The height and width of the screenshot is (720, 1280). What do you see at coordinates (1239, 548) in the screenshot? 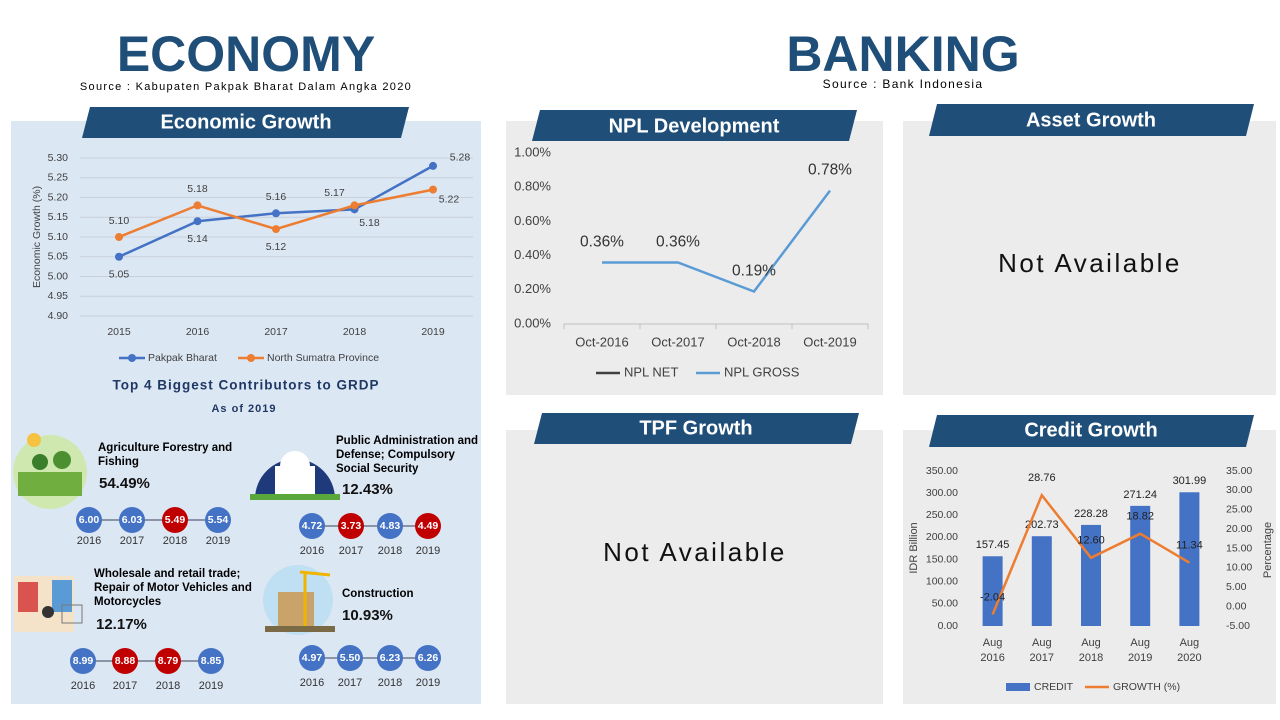
I see `y2-tick-label: 15.00` at bounding box center [1239, 548].